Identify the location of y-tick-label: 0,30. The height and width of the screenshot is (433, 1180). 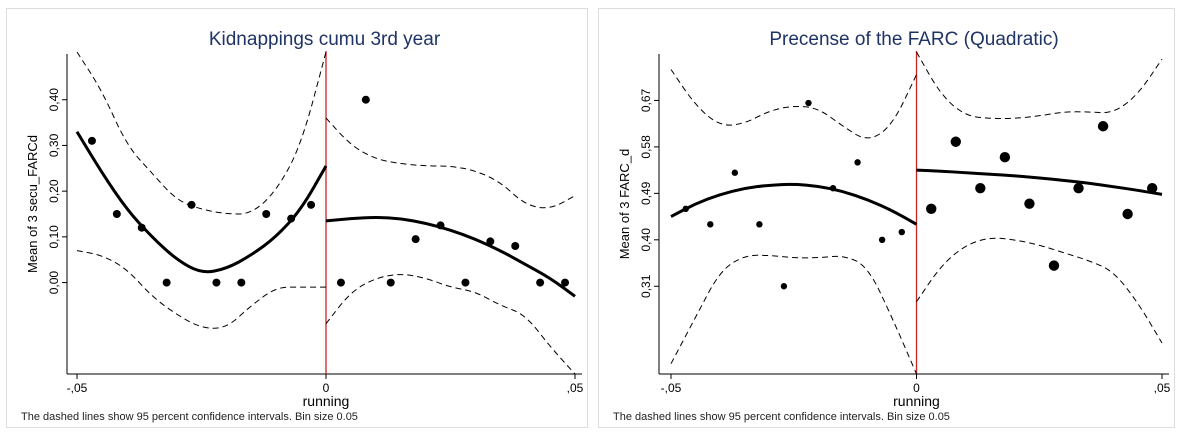
(54, 145).